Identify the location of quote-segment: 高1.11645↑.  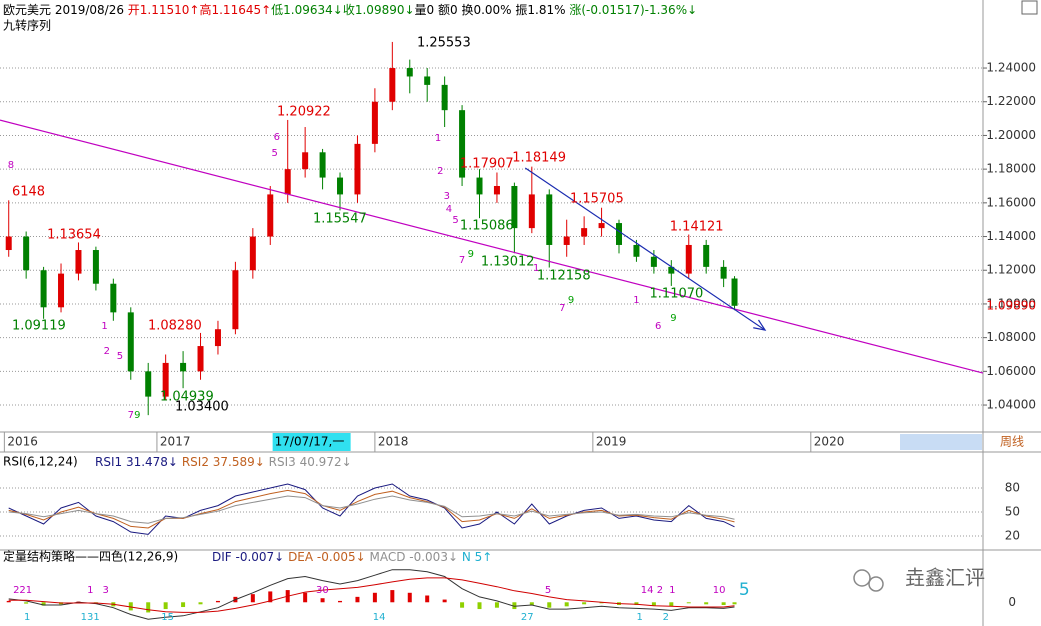
(235, 9).